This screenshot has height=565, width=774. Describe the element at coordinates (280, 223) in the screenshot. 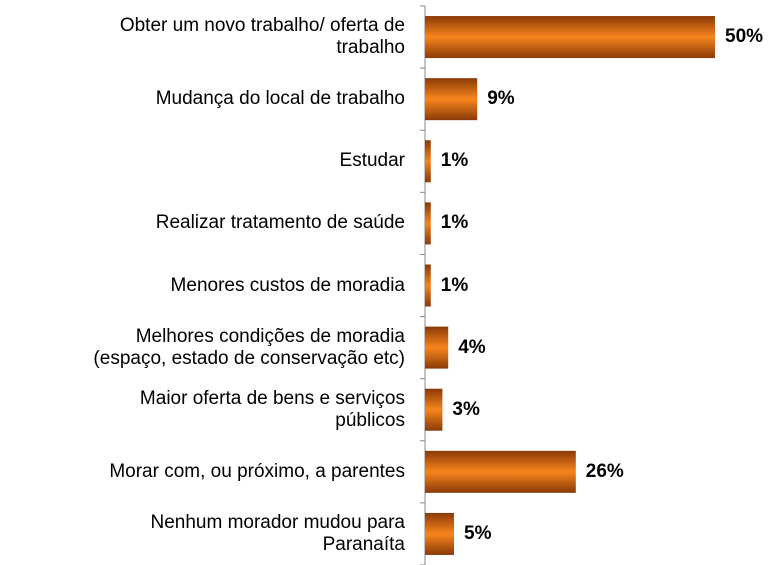

I see `category-label: Realizar tratamento de saúde` at that location.